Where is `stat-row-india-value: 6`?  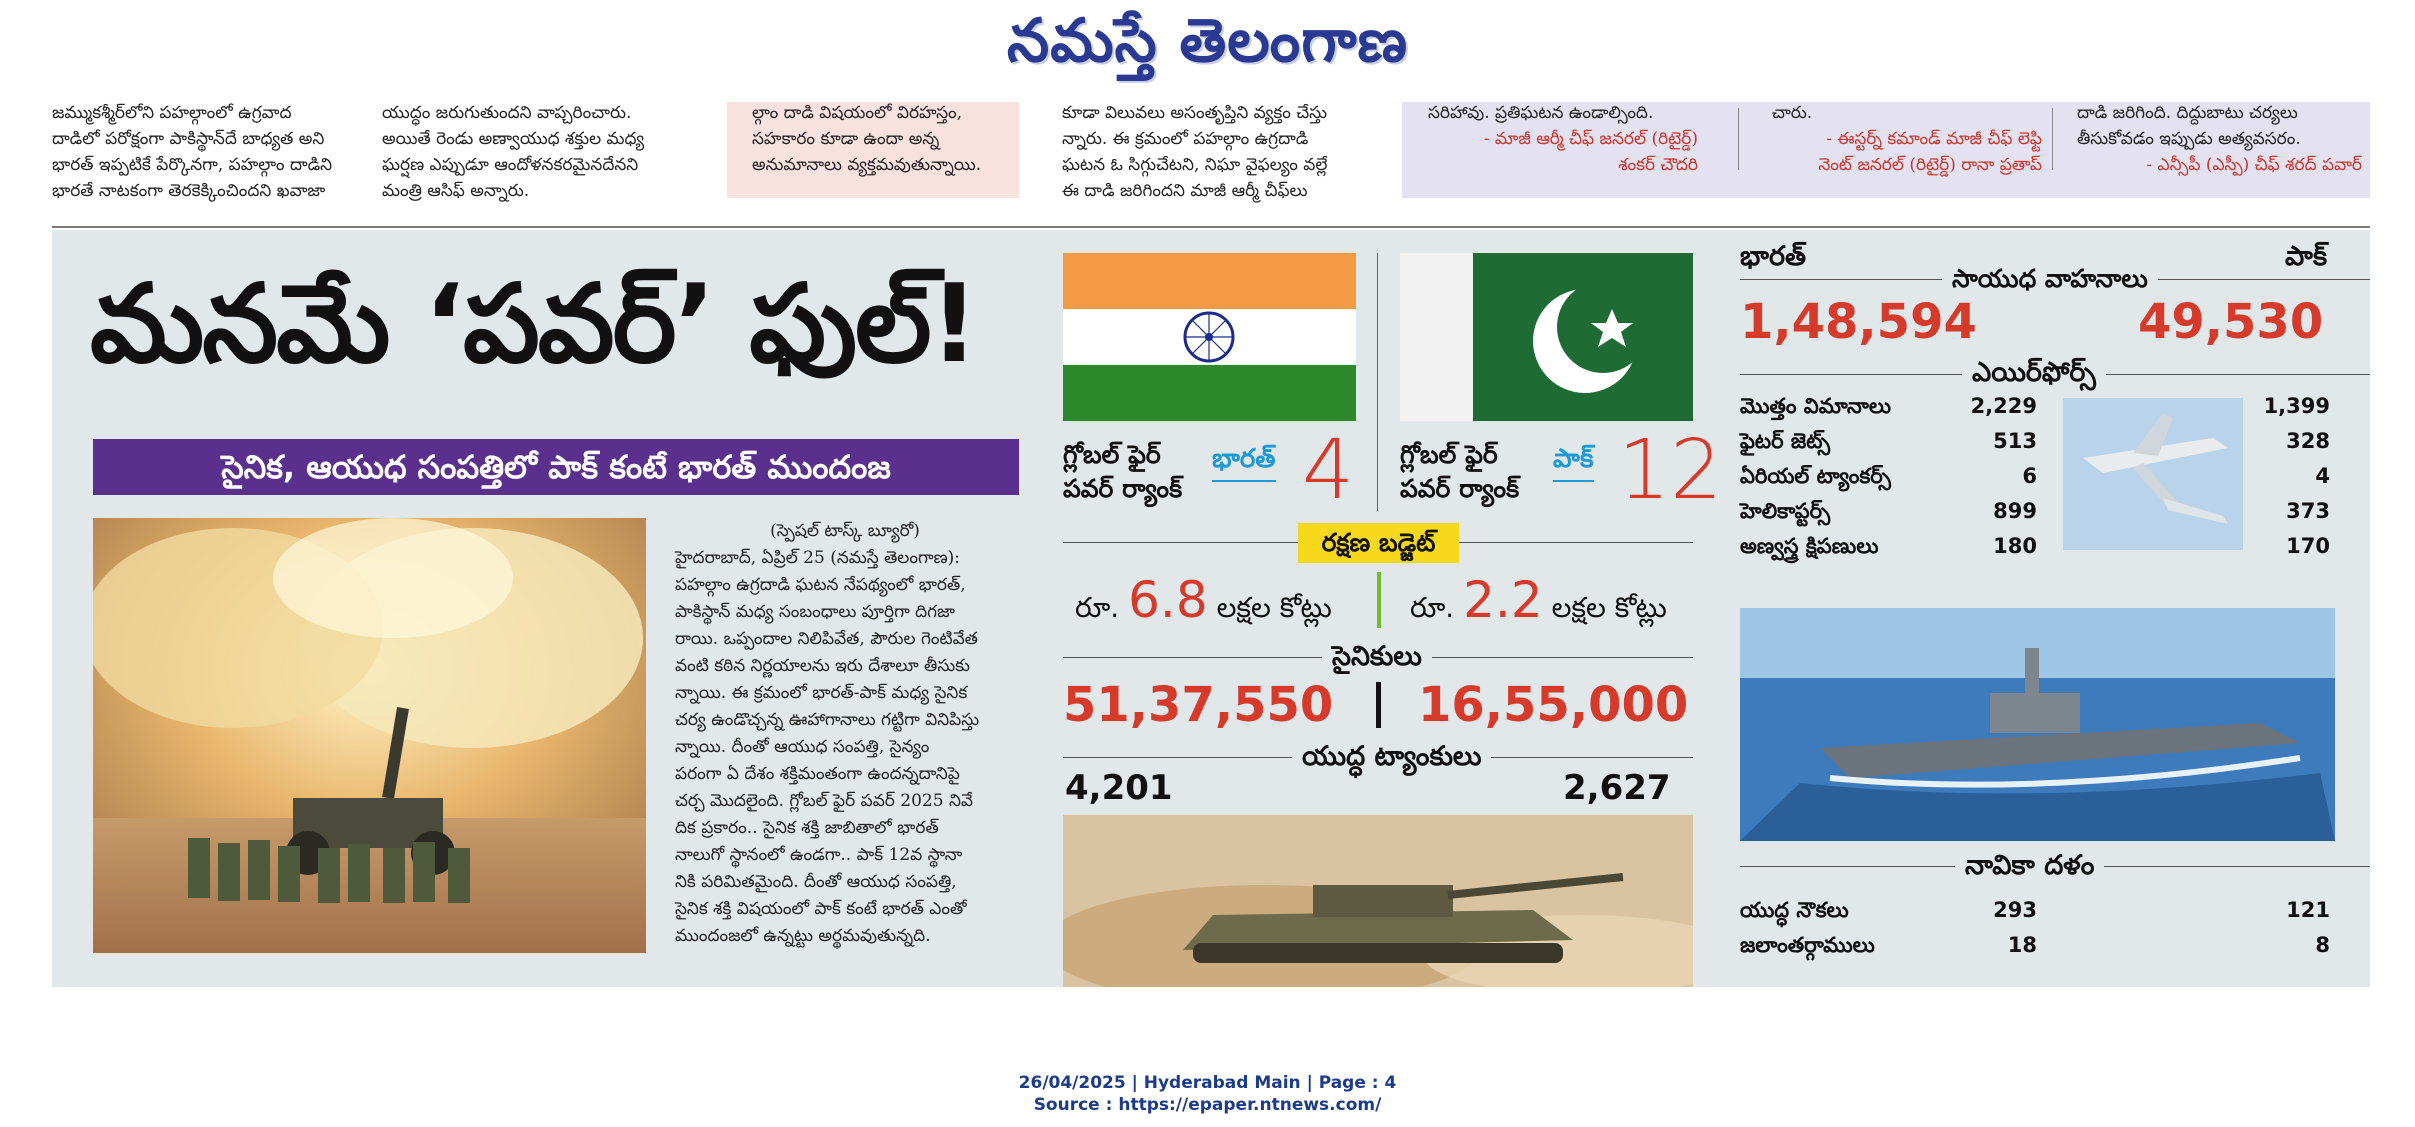
stat-row-india-value: 6 is located at coordinates (2029, 476).